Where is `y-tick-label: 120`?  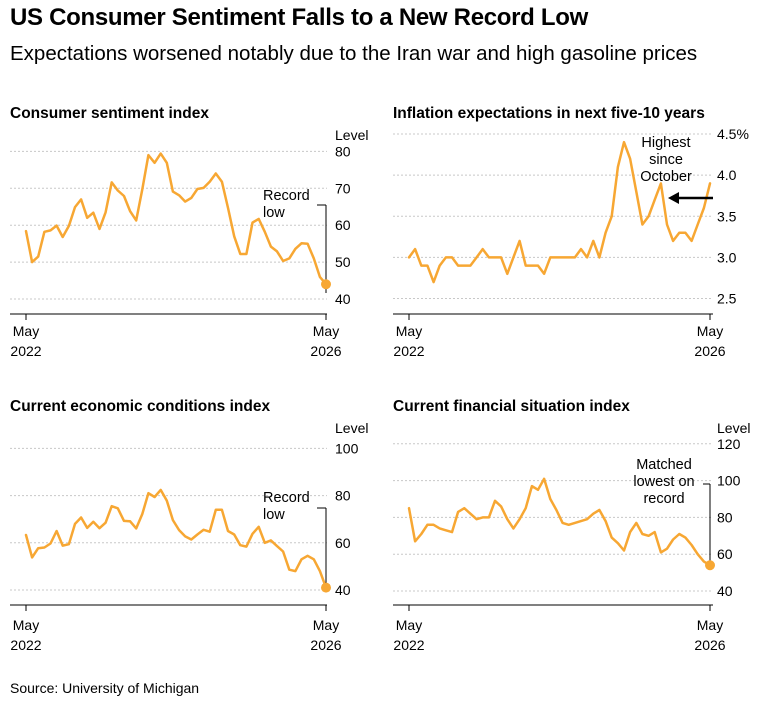
y-tick-label: 120 is located at coordinates (729, 444).